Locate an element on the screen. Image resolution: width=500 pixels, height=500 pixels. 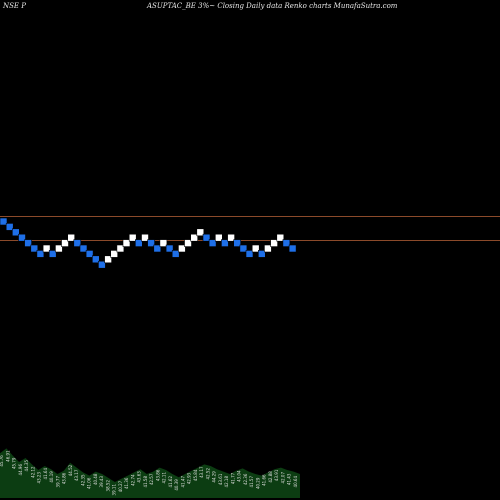
volume-value-label: 39.11 is located at coordinates (114, 490).